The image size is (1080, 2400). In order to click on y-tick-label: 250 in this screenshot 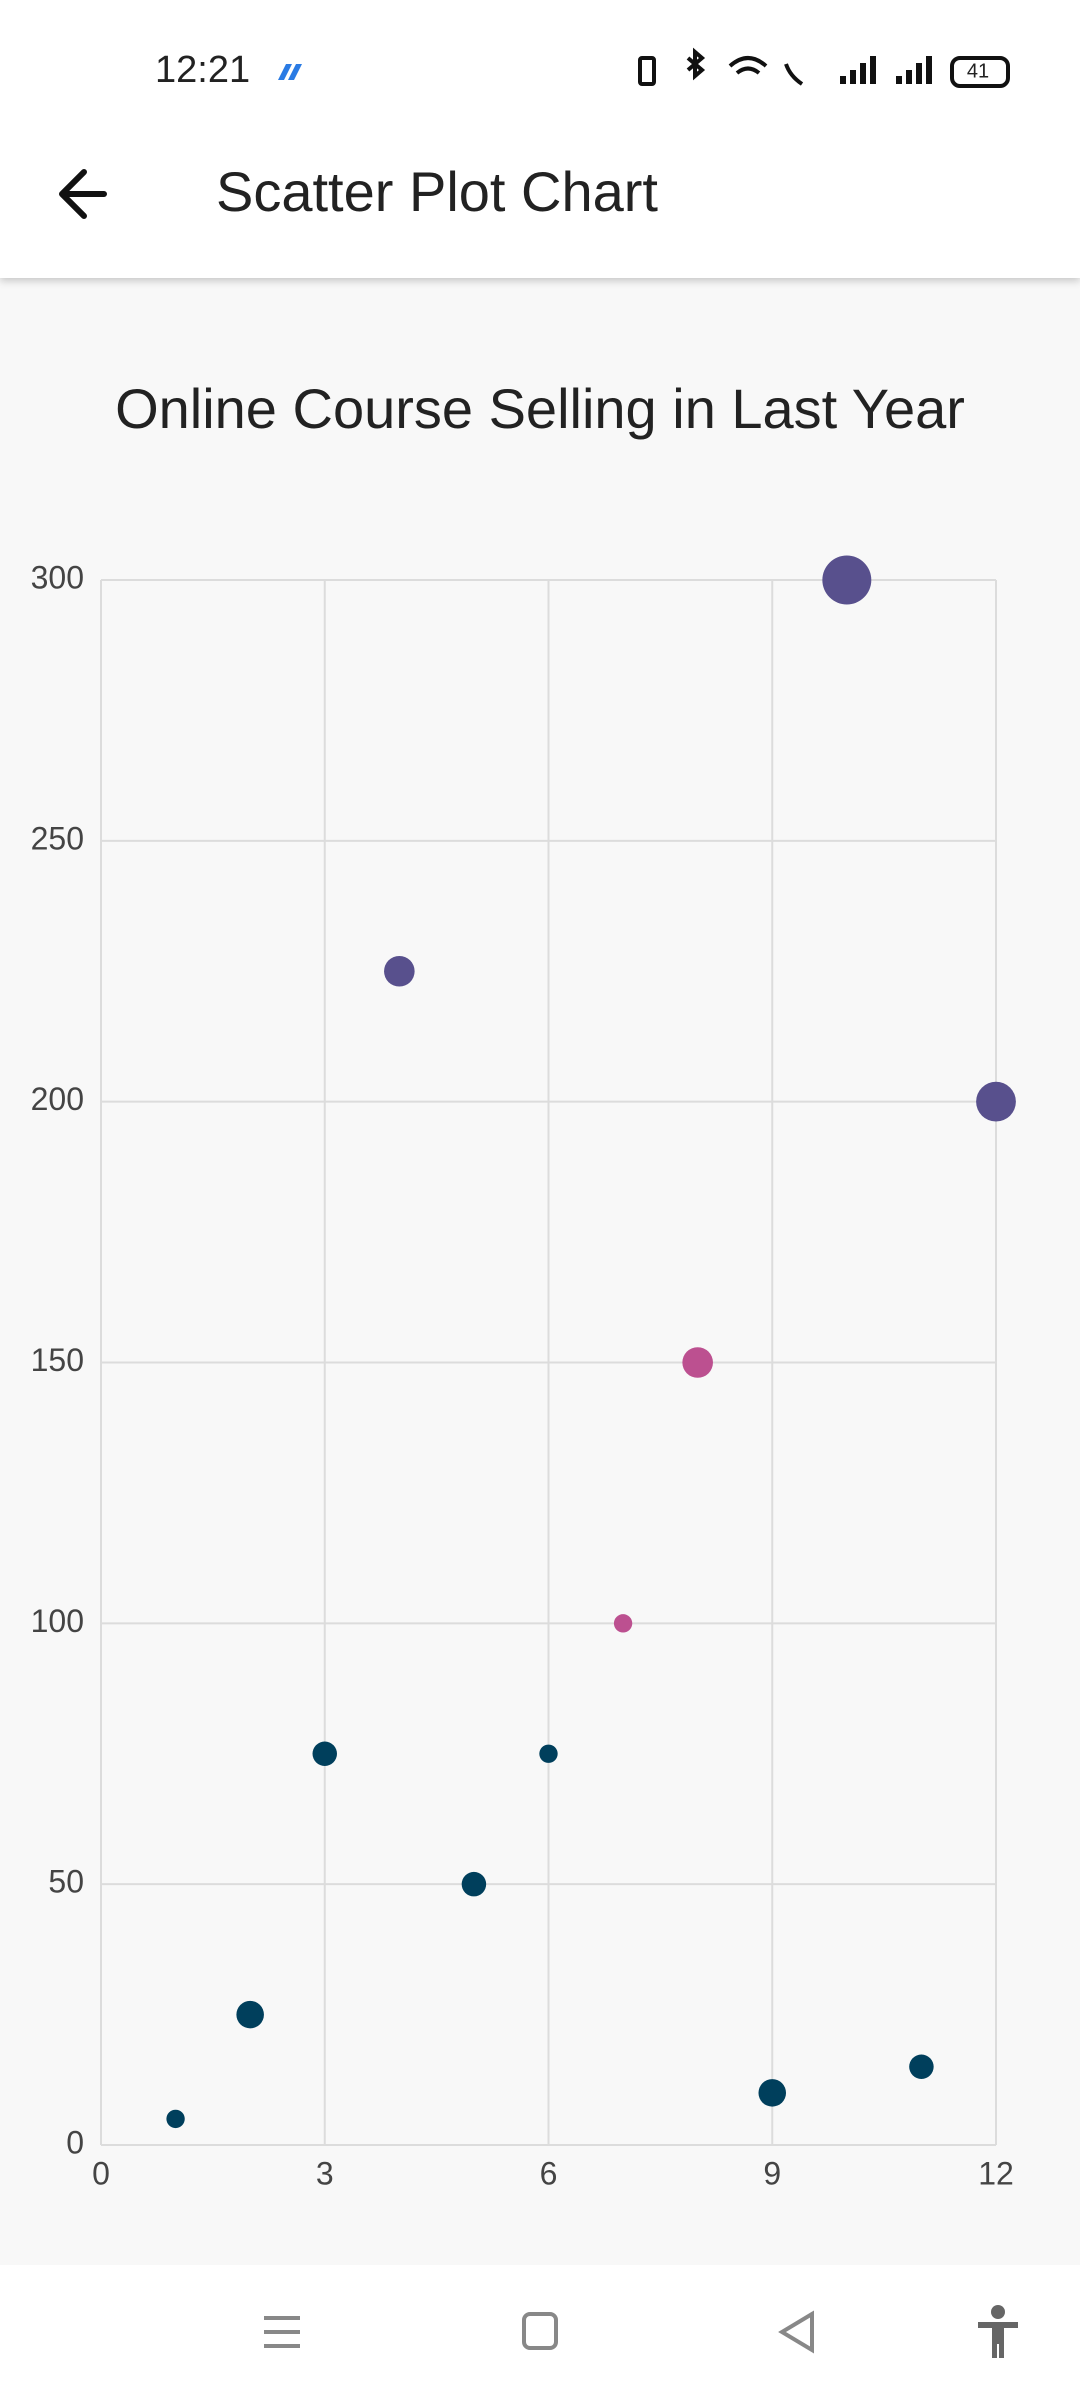, I will do `click(57, 838)`.